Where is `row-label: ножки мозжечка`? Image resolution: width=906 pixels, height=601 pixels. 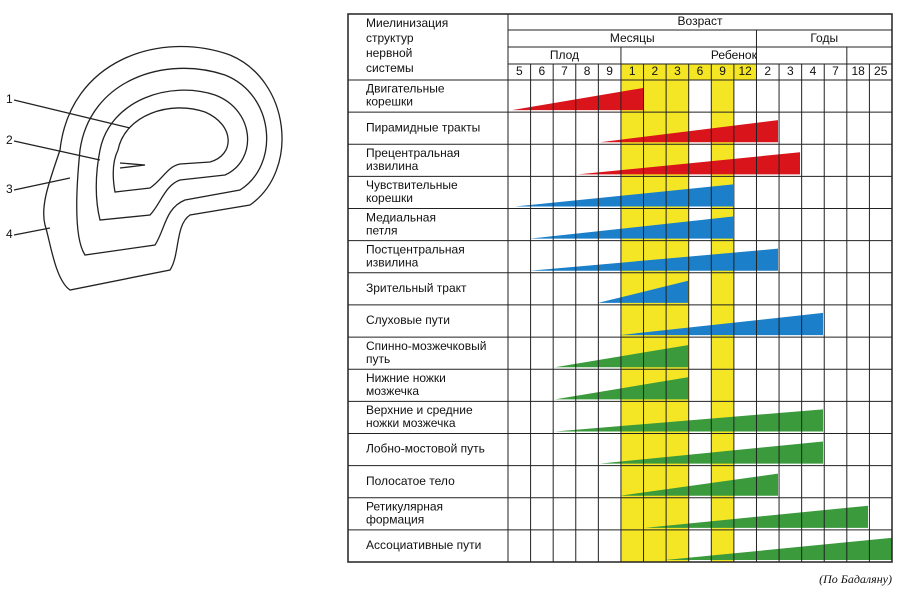
row-label: ножки мозжечка is located at coordinates (411, 423).